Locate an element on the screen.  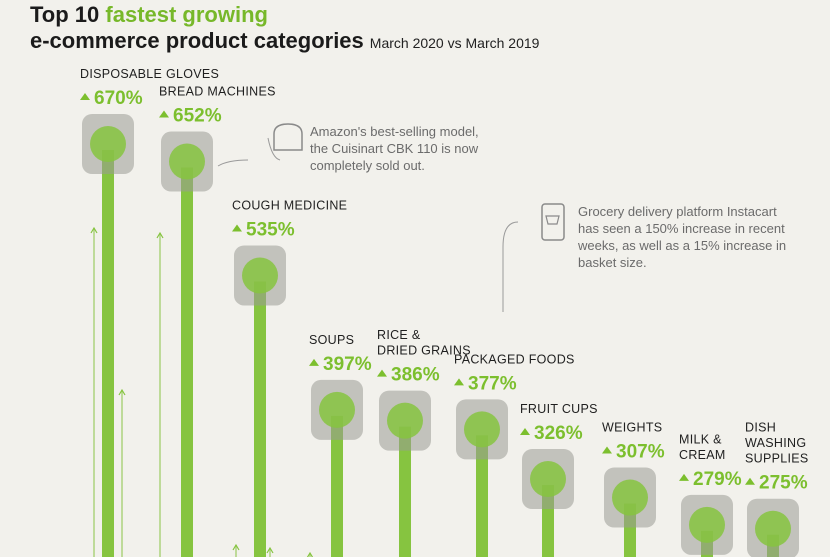
bread-machine-icon-highlight is located at coordinates (187, 161).